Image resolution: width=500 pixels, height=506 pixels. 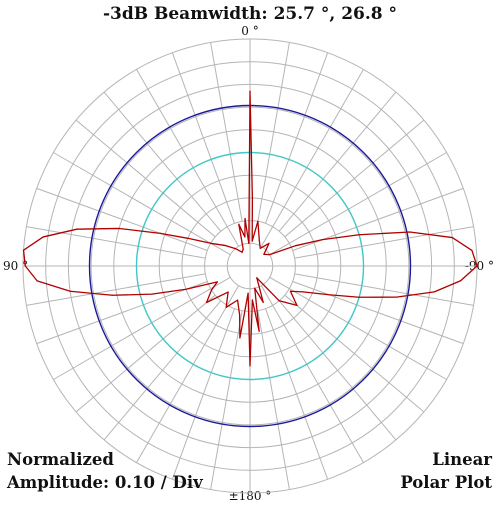 I want to click on scale-note-line1: Normalized, so click(x=60, y=459).